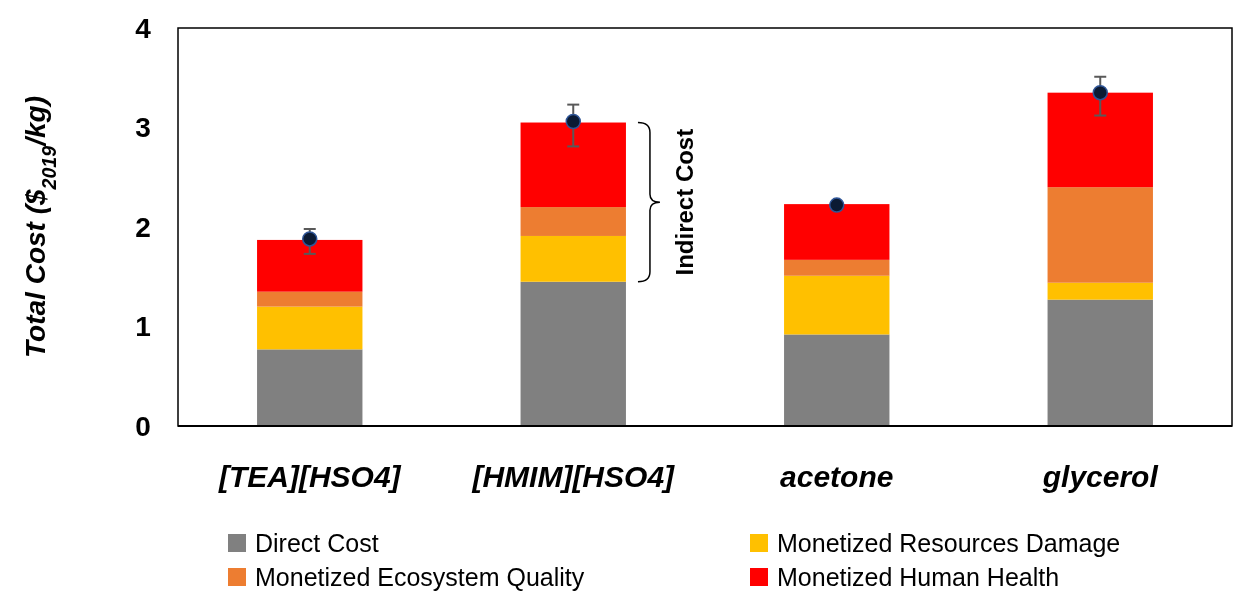  What do you see at coordinates (143, 128) in the screenshot?
I see `y-tick-label: 3` at bounding box center [143, 128].